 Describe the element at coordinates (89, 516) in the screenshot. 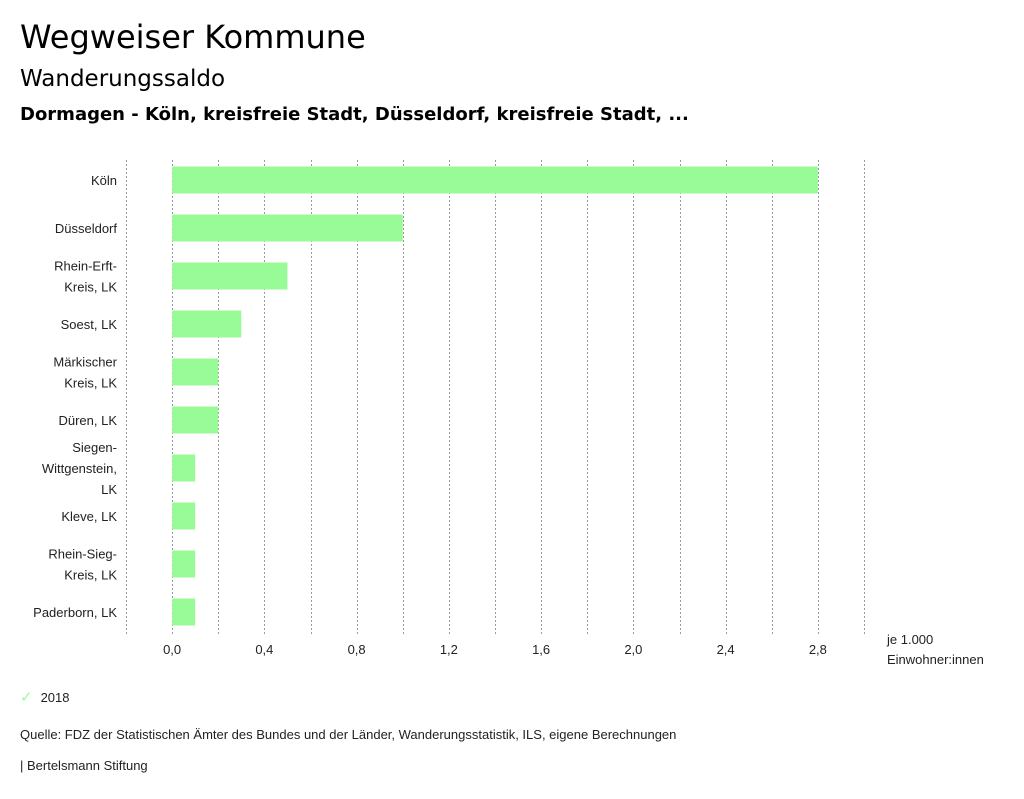

I see `category-label: Kleve, LK` at that location.